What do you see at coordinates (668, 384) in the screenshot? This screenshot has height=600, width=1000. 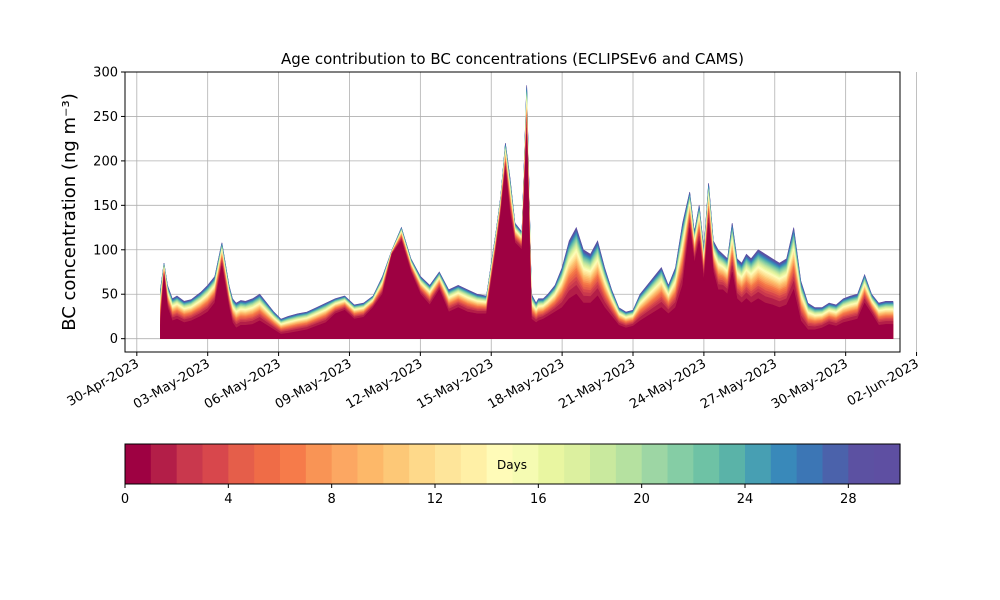 I see `x-tick-label: 24-May-2023` at bounding box center [668, 384].